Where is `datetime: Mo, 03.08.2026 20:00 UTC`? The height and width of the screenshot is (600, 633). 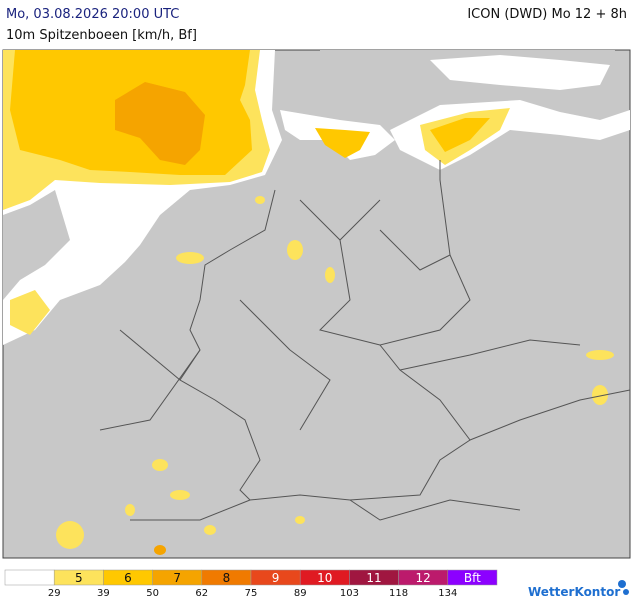 datetime: Mo, 03.08.2026 20:00 UTC is located at coordinates (92, 14).